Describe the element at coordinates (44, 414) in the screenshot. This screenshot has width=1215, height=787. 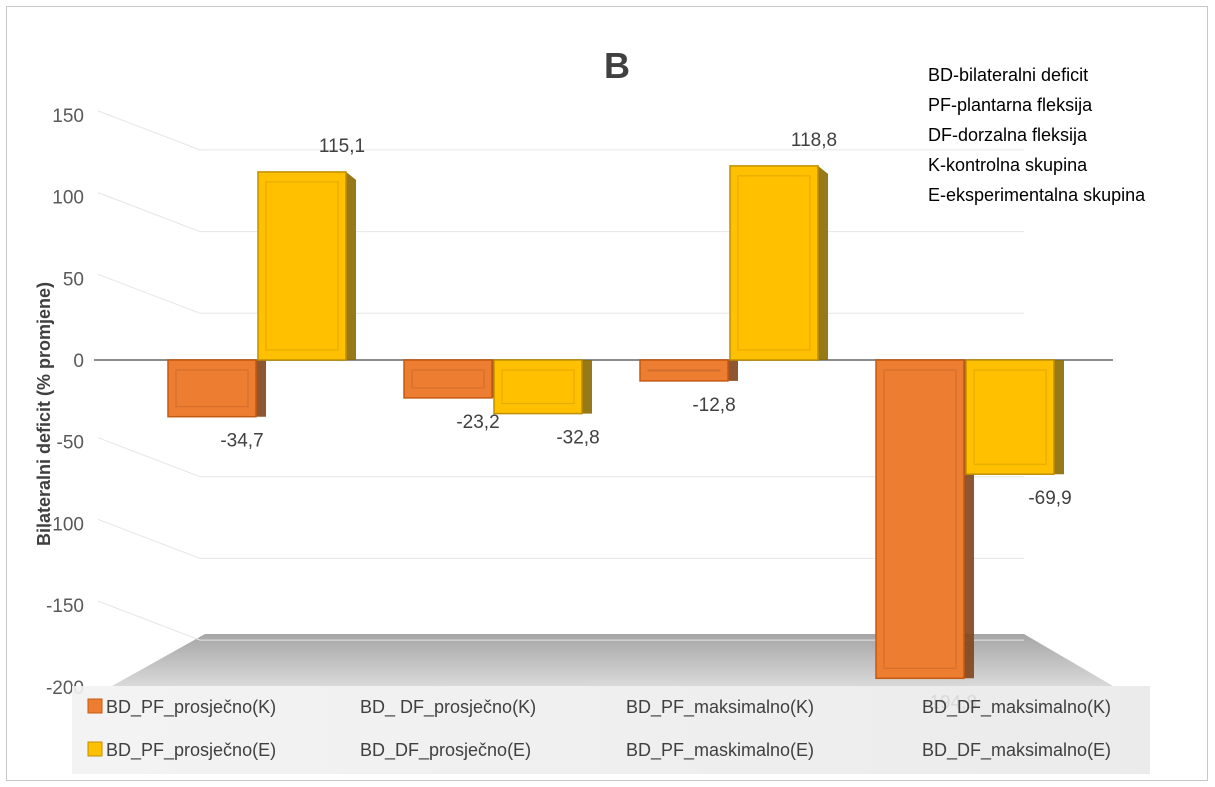
I see `y-axis-label: Bilateralni deficit (% promjene)` at that location.